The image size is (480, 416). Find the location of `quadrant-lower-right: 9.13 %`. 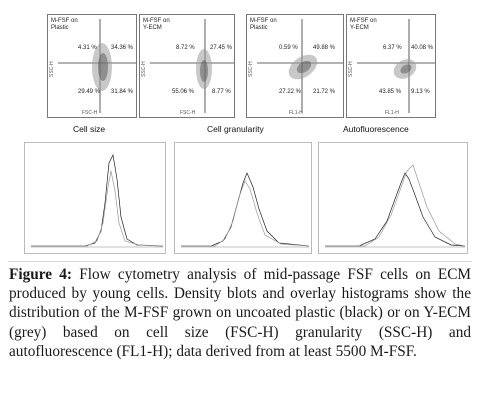

quadrant-lower-right: 9.13 % is located at coordinates (420, 92).